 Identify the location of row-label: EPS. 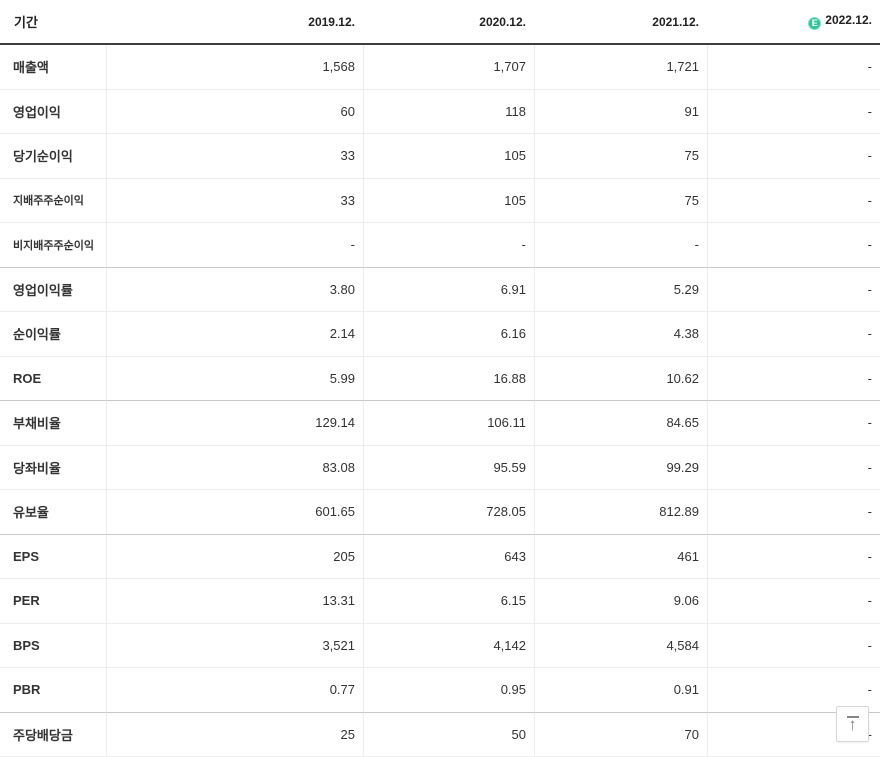
(53, 556).